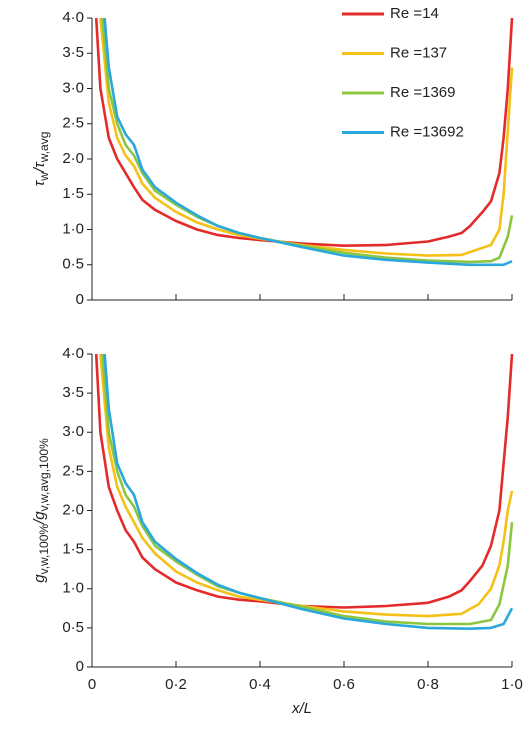  I want to click on y-axis-label-part: w, so click(44, 177).